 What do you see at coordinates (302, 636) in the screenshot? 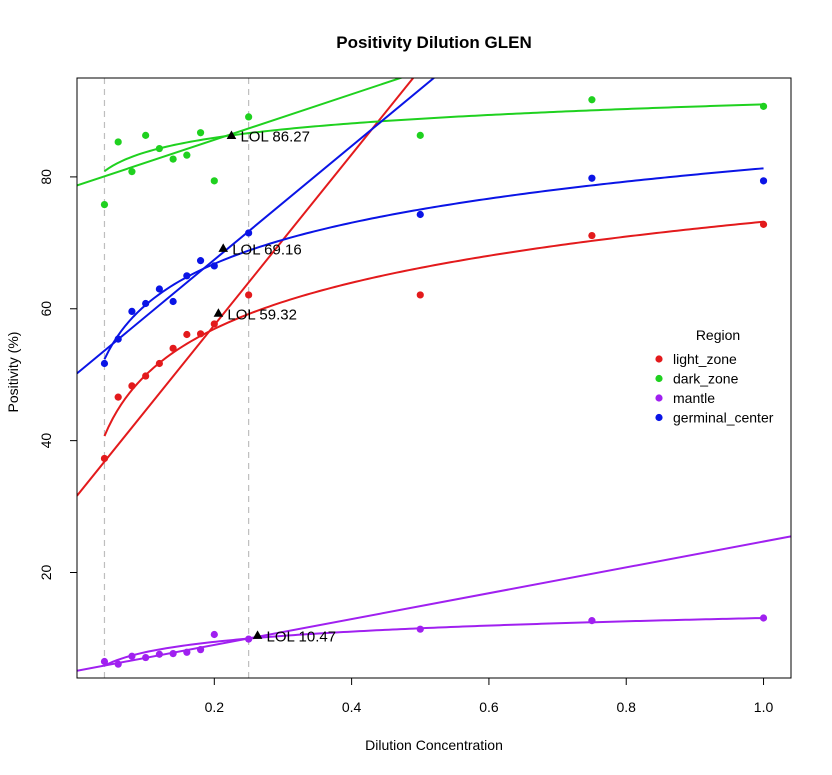
I see `mantle-lol-label: LOL 10.47` at bounding box center [302, 636].